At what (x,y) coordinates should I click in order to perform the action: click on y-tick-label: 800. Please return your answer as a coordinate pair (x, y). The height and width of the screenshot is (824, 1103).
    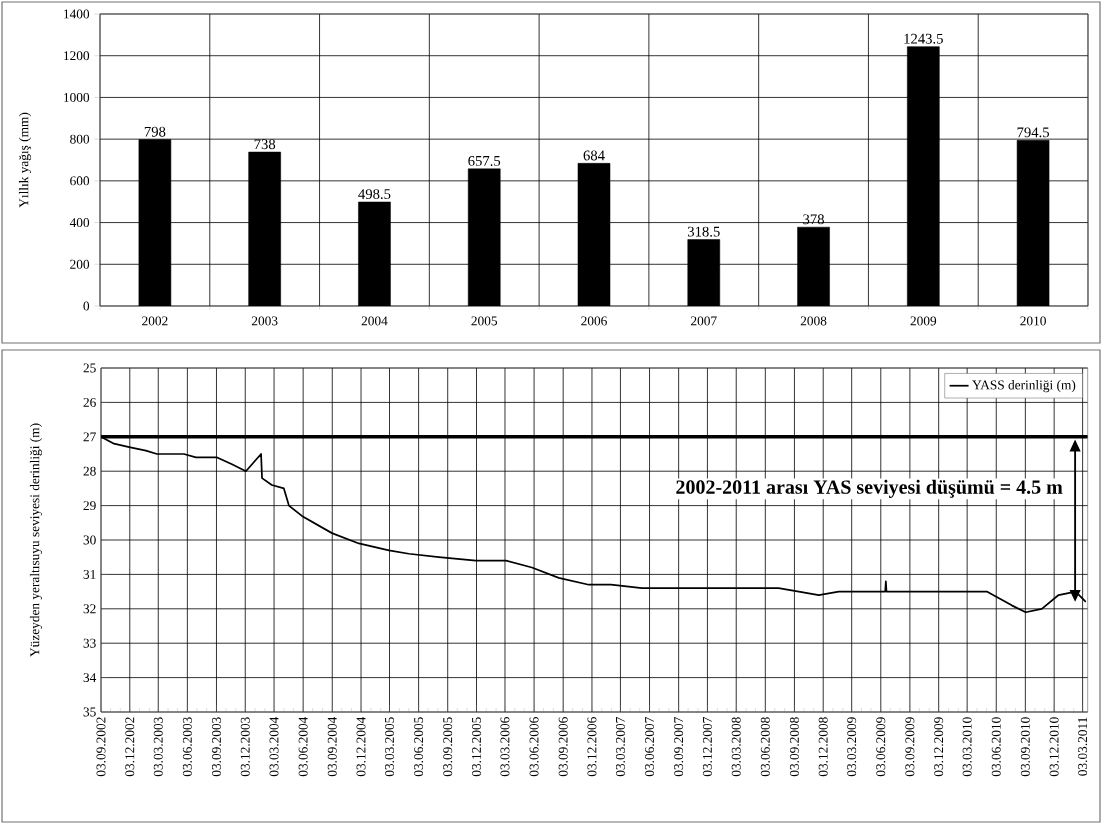
    Looking at the image, I should click on (80, 139).